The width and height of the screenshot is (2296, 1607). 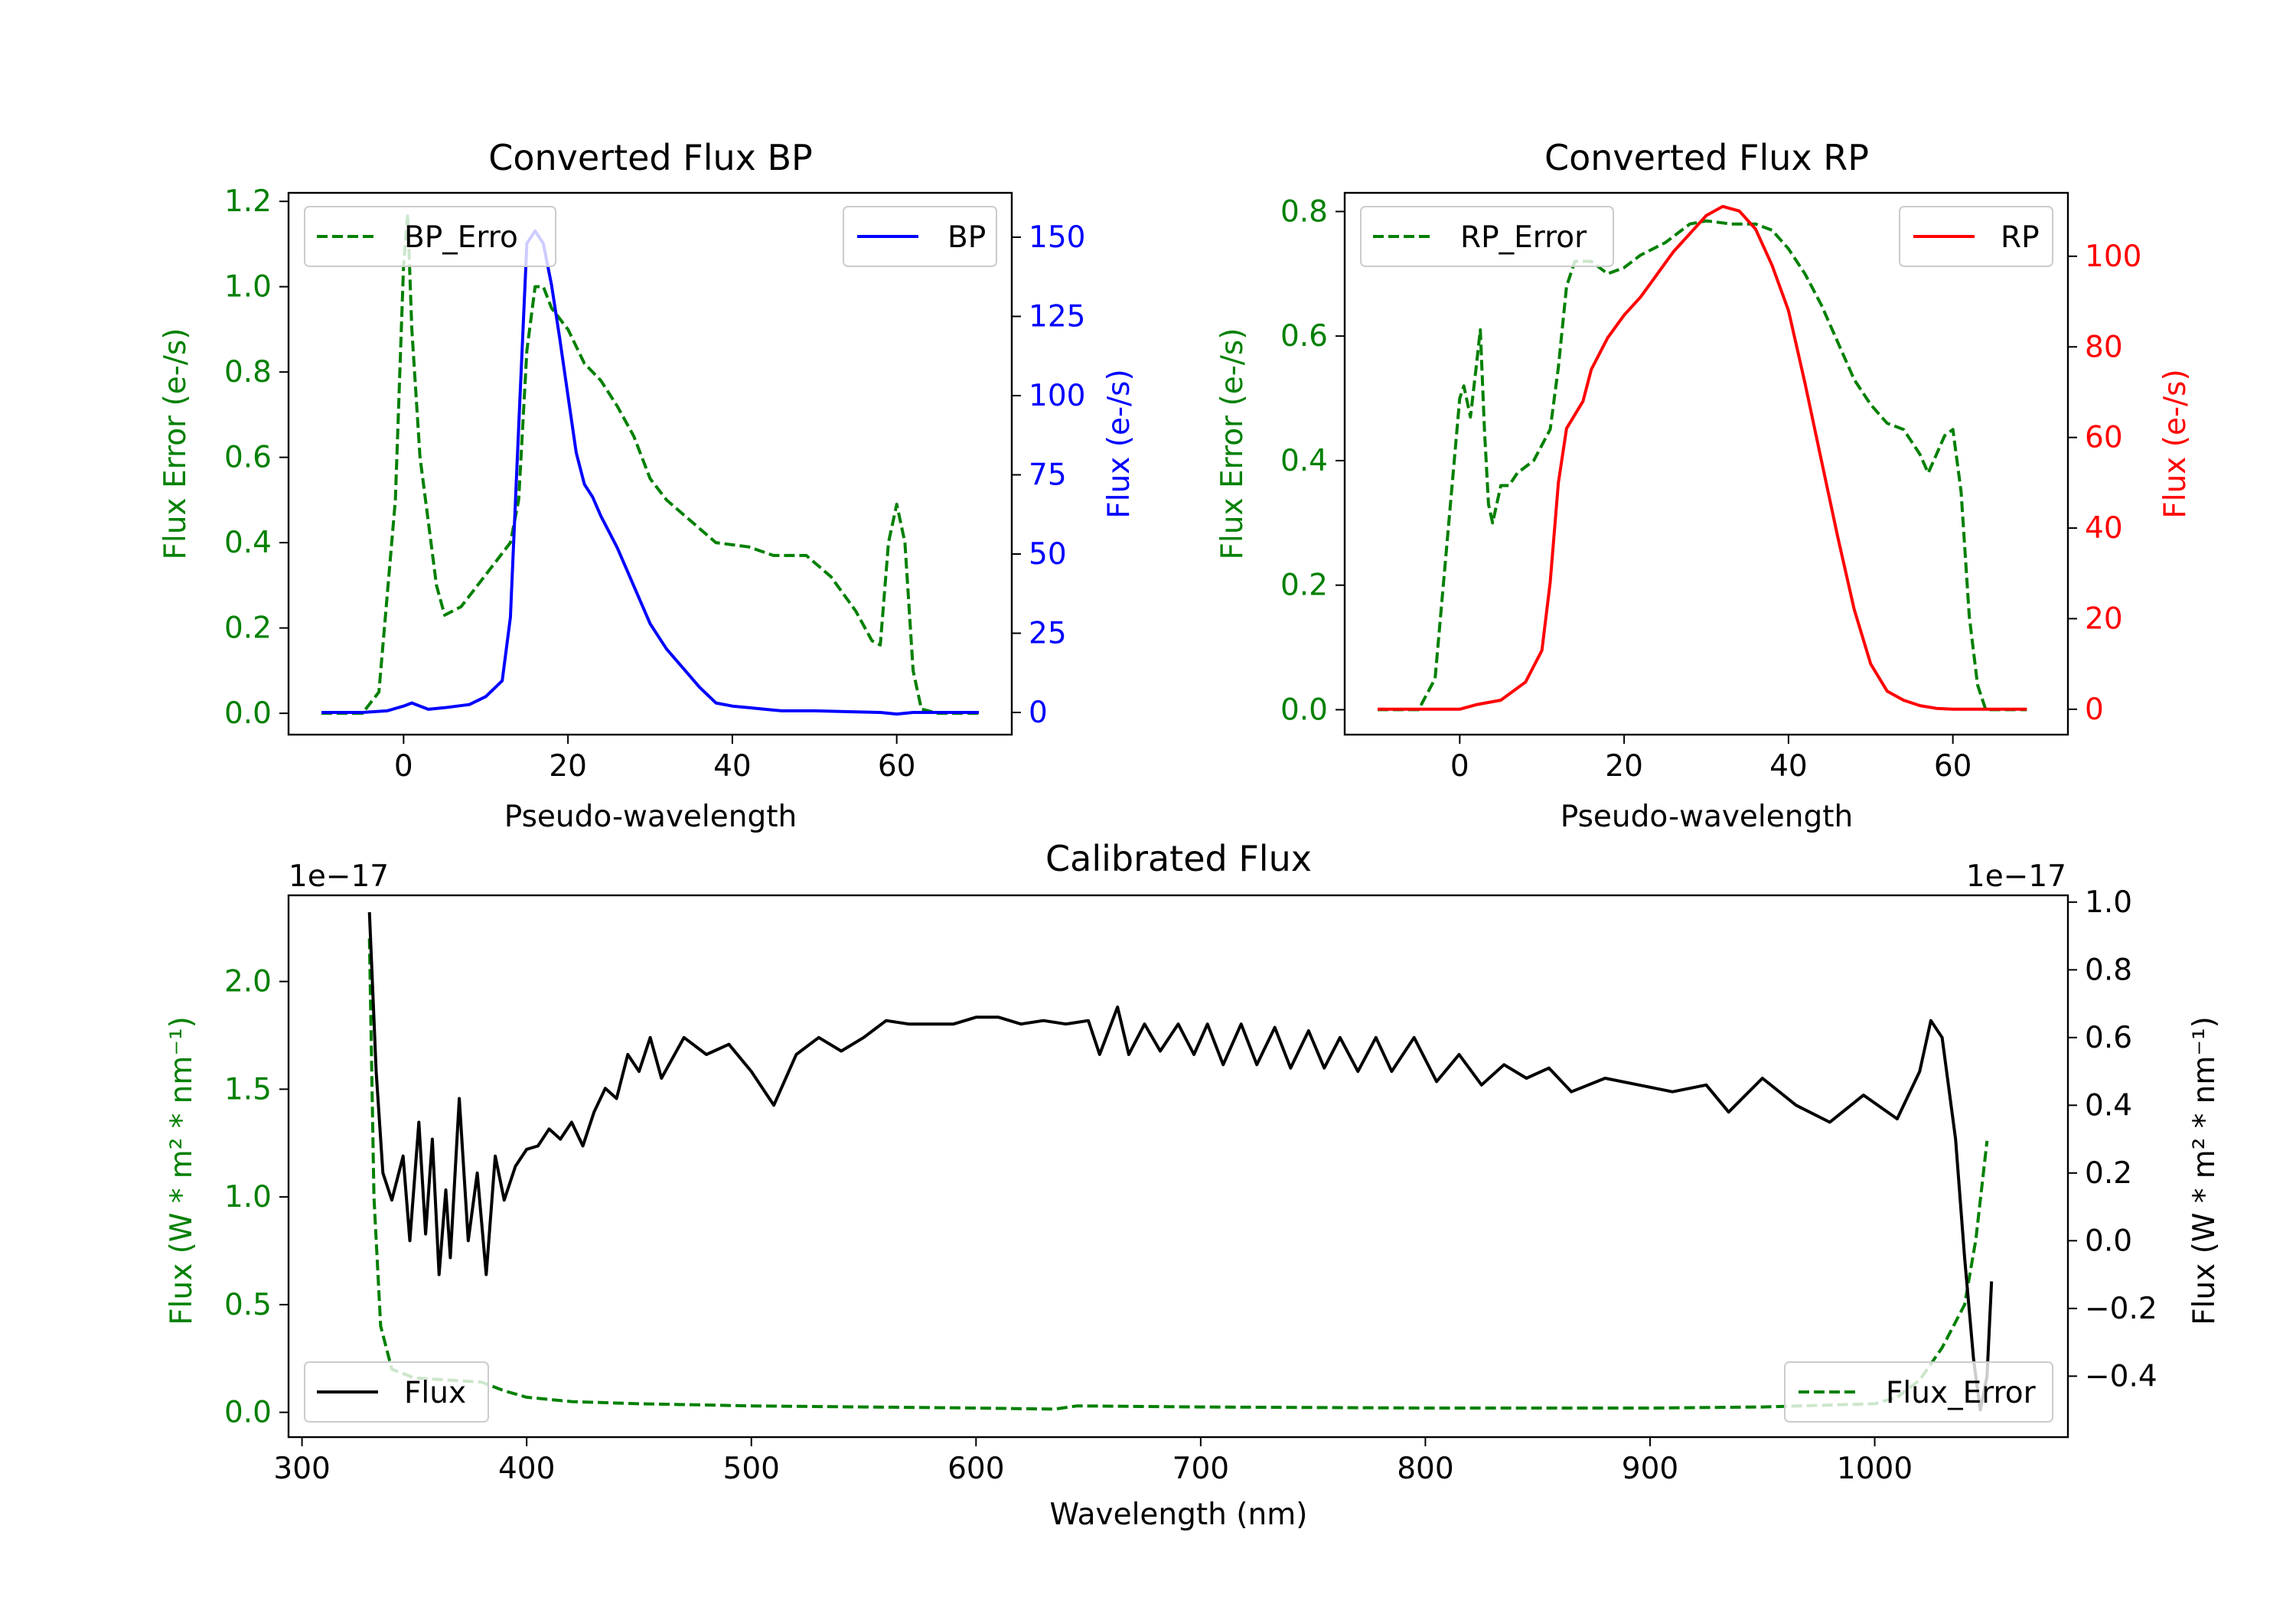 I want to click on cal-xtick-label: 1000, so click(x=1875, y=1469).